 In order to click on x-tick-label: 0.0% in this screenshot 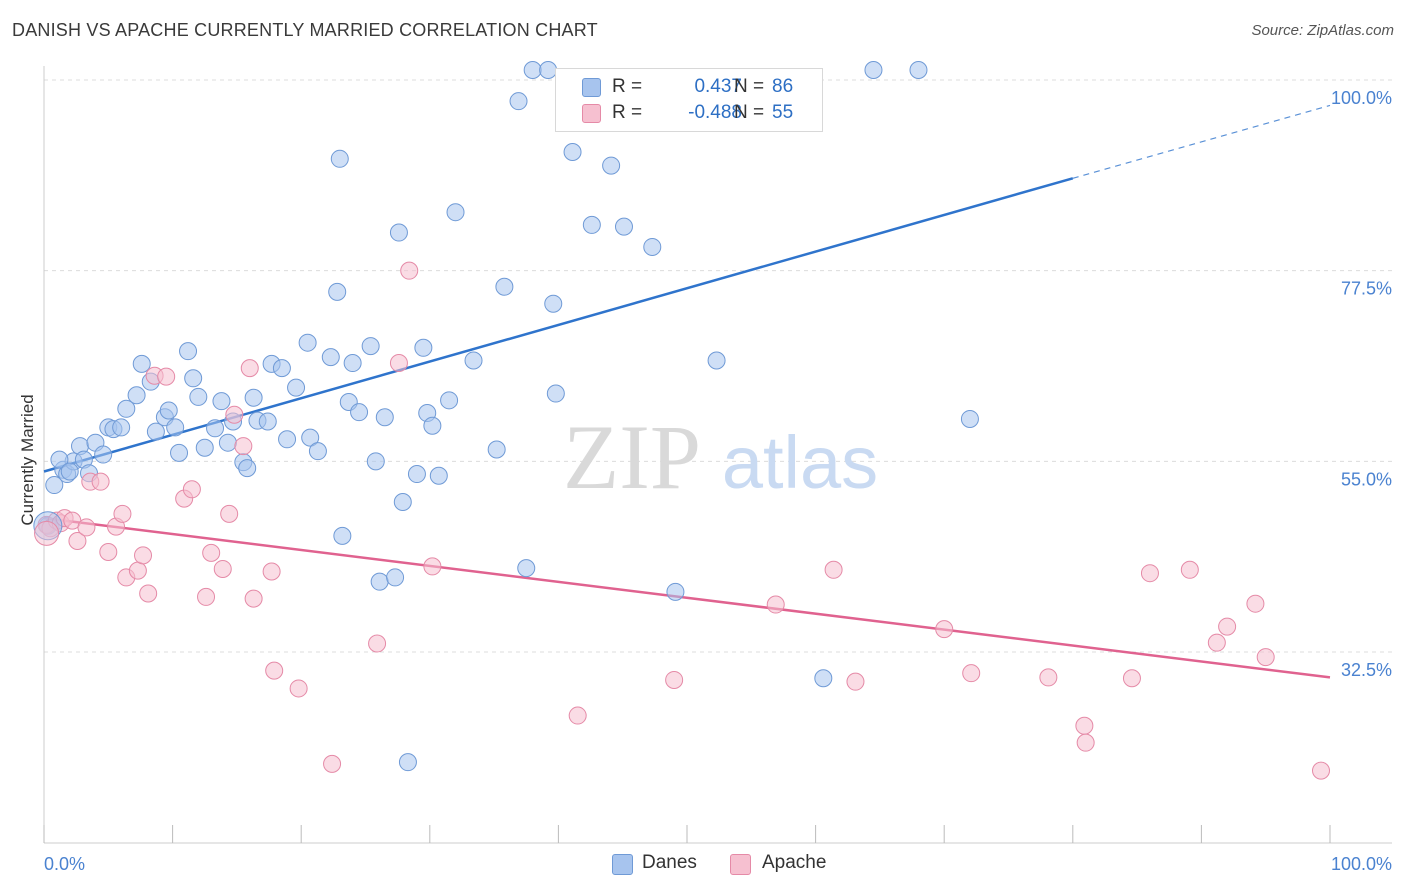, I will do `click(64, 864)`.